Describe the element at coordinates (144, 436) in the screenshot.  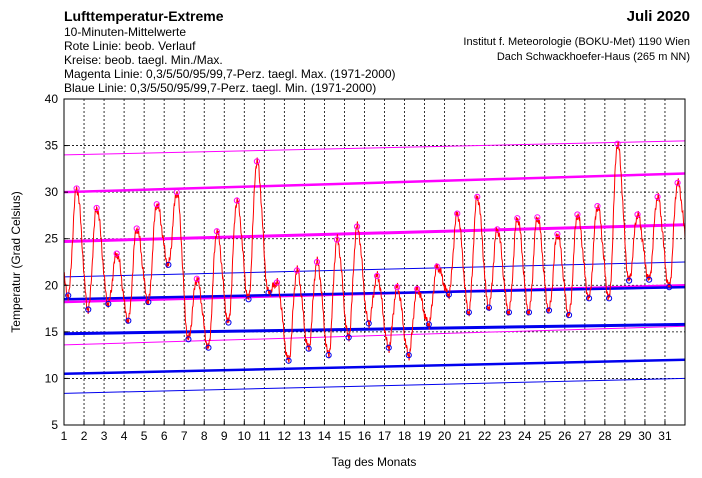
I see `x-tick-label: 5` at that location.